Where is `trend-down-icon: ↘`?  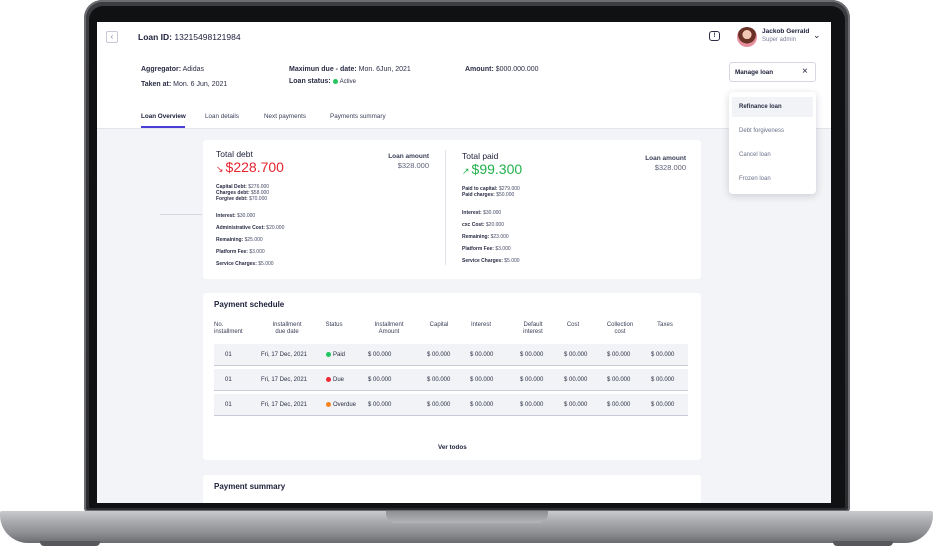 trend-down-icon: ↘ is located at coordinates (220, 169).